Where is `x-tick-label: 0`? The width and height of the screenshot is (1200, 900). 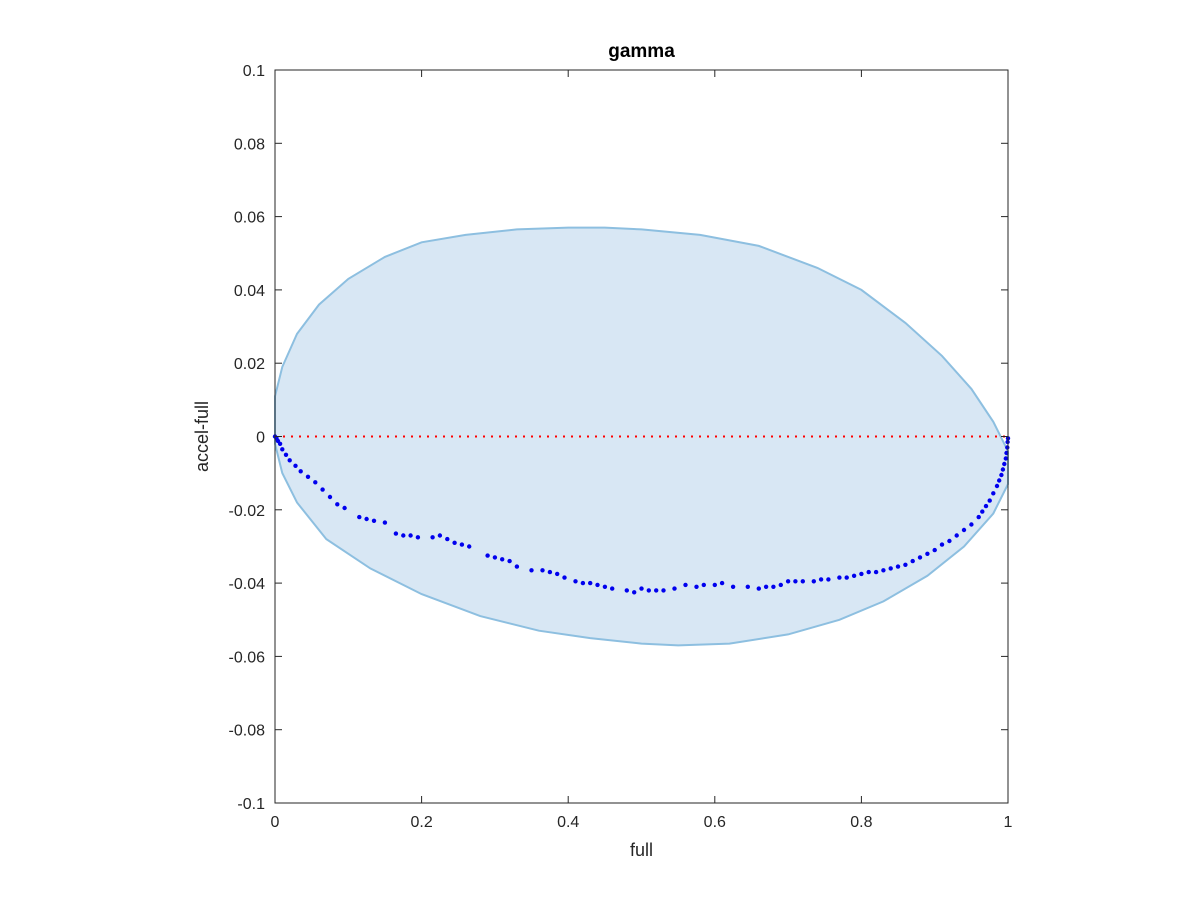 x-tick-label: 0 is located at coordinates (275, 822).